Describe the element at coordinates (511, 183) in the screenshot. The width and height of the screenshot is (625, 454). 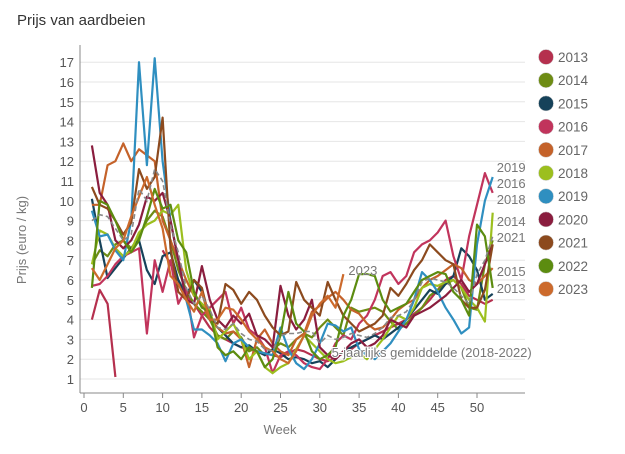
I see `end-label-2016: 2016` at that location.